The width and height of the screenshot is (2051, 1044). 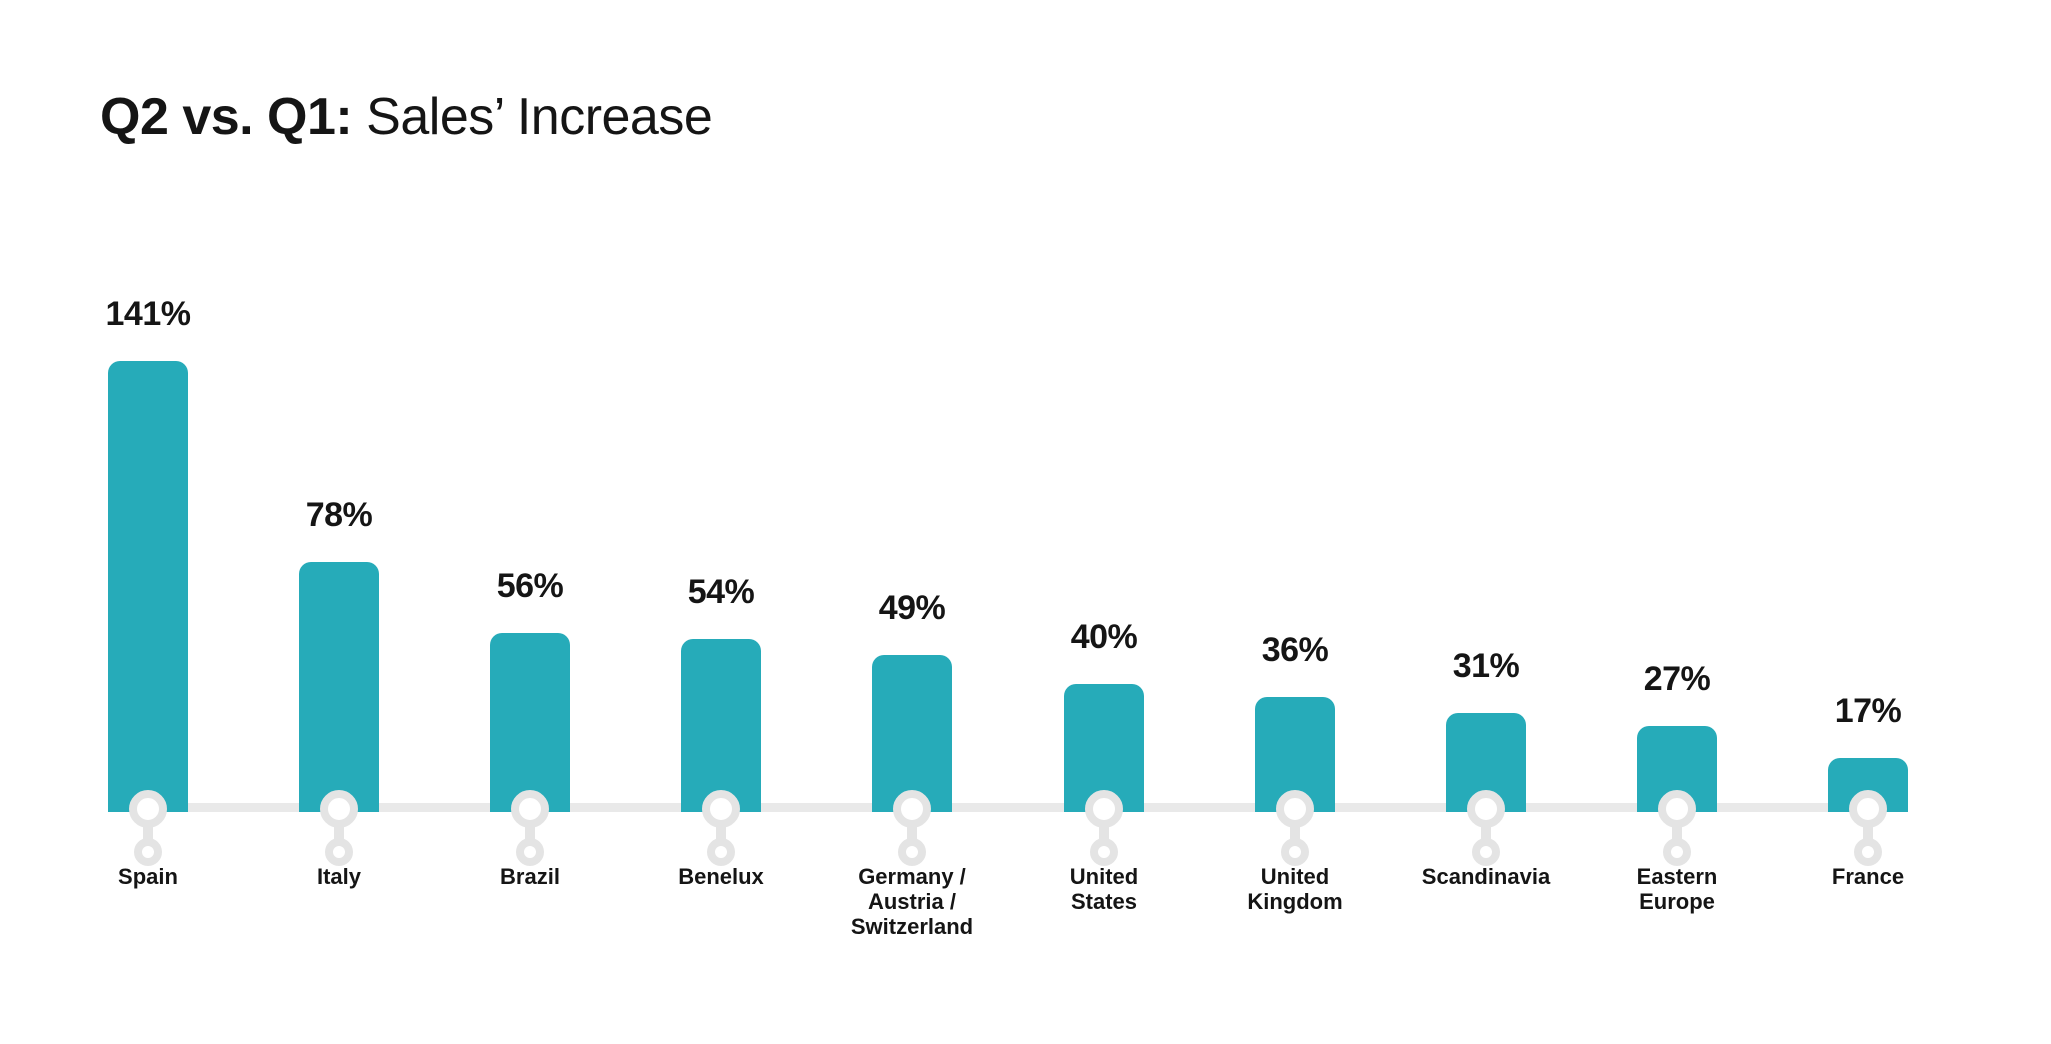 What do you see at coordinates (1677, 522) in the screenshot?
I see `bar-group-eastern: 27% Eastern Europe` at bounding box center [1677, 522].